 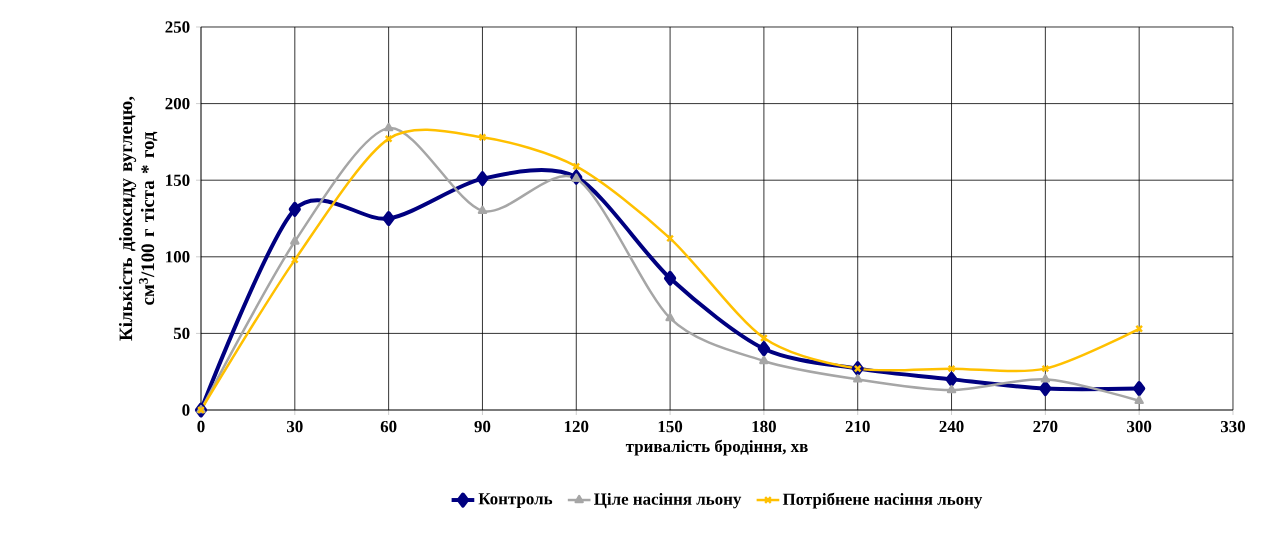 What do you see at coordinates (1139, 426) in the screenshot?
I see `x-tick-label: 300` at bounding box center [1139, 426].